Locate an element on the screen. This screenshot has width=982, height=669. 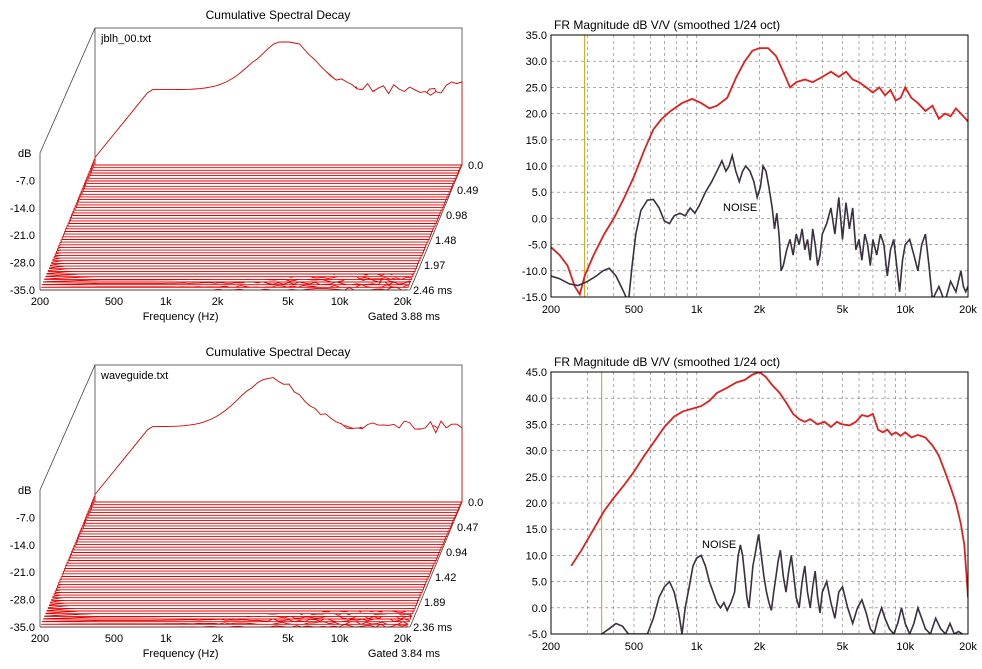
csd-y-tick-label: -28.0 is located at coordinates (22, 264).